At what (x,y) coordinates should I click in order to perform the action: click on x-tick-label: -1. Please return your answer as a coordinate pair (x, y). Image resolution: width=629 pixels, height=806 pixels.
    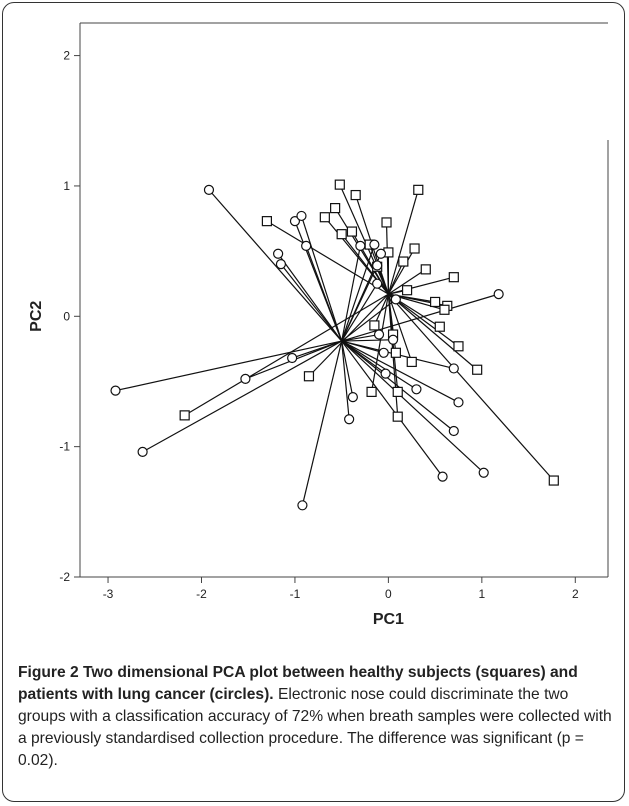
    Looking at the image, I should click on (295, 594).